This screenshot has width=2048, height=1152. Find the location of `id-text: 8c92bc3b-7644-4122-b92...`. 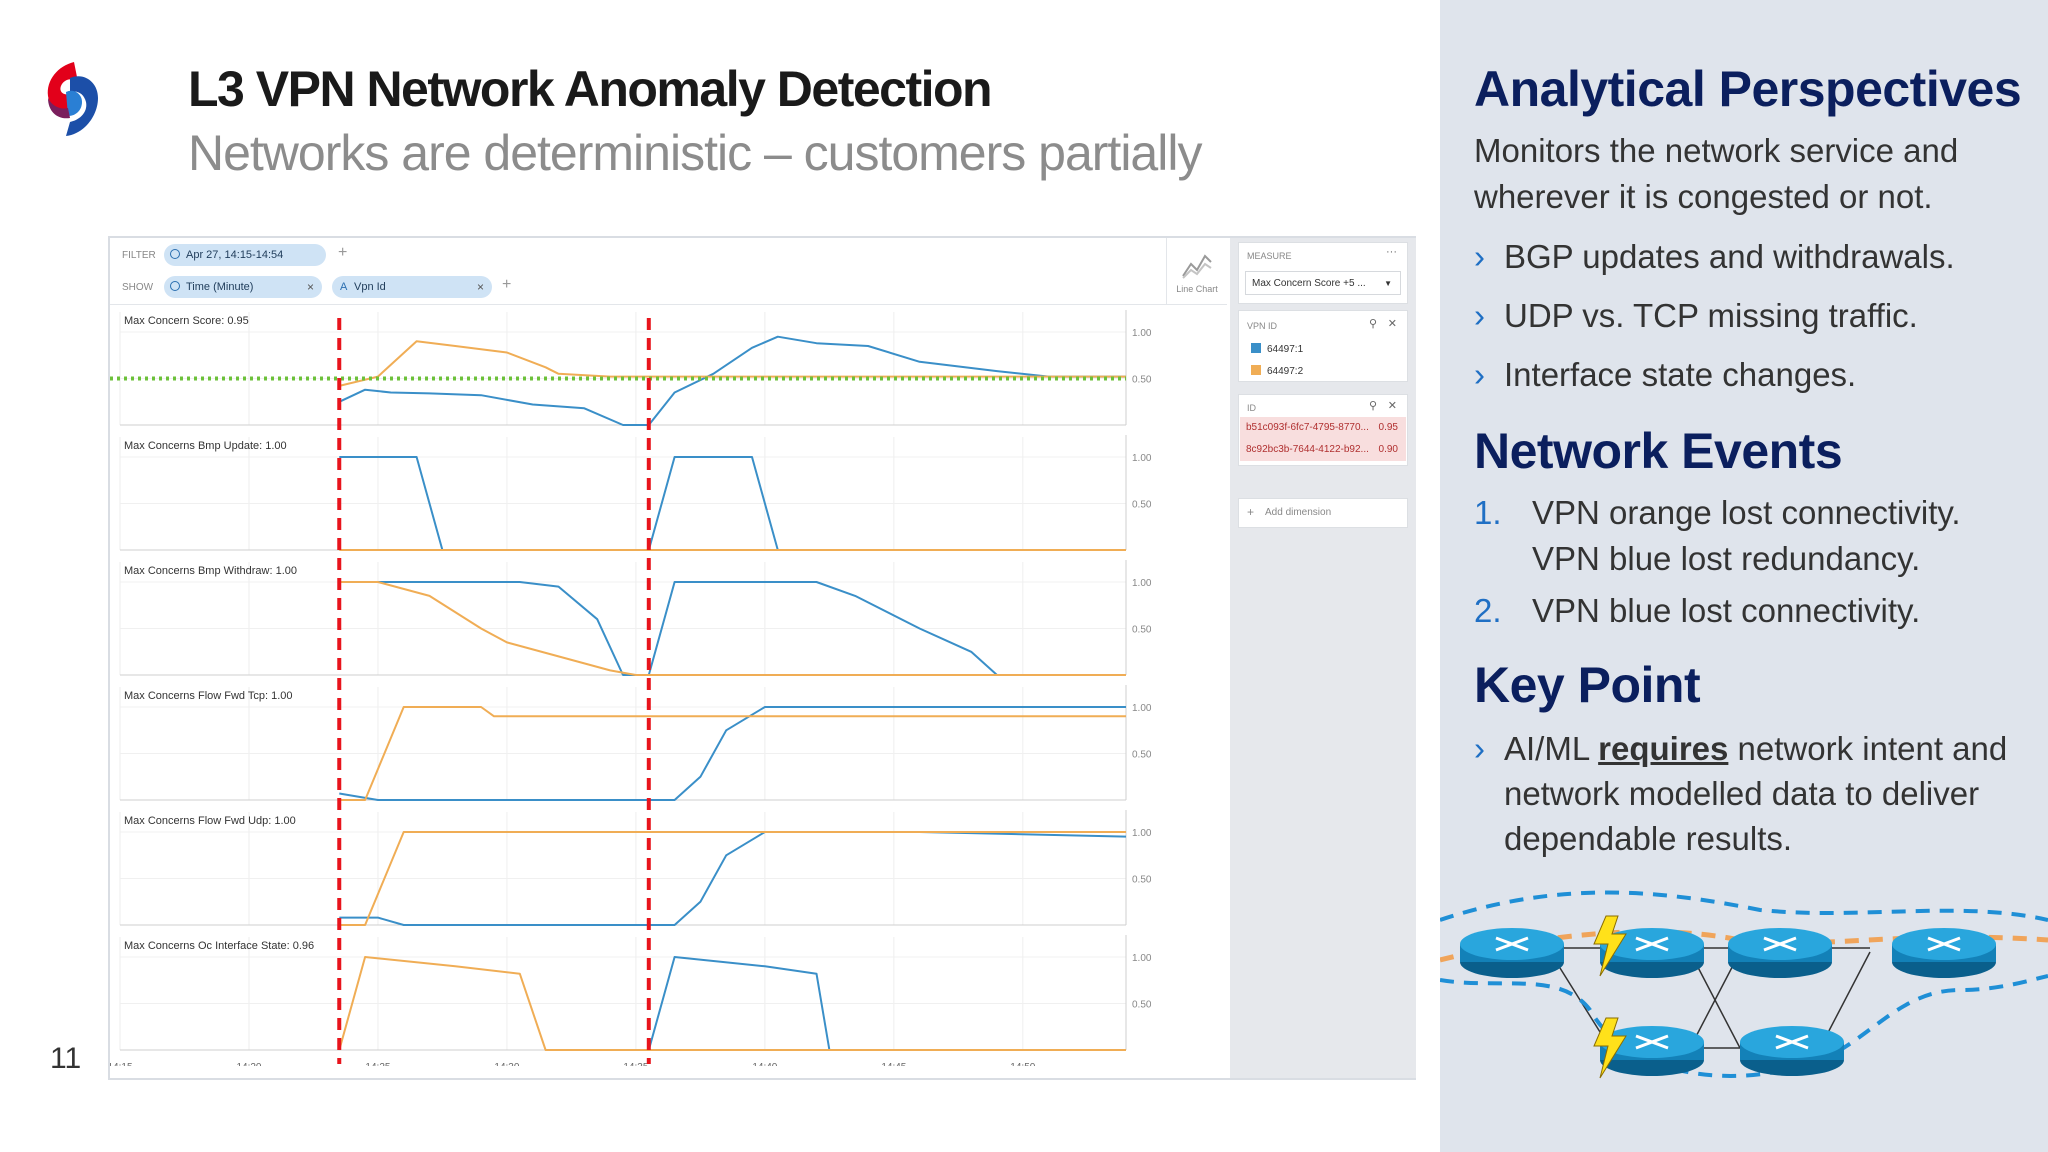

id-text: 8c92bc3b-7644-4122-b92... is located at coordinates (1307, 449).